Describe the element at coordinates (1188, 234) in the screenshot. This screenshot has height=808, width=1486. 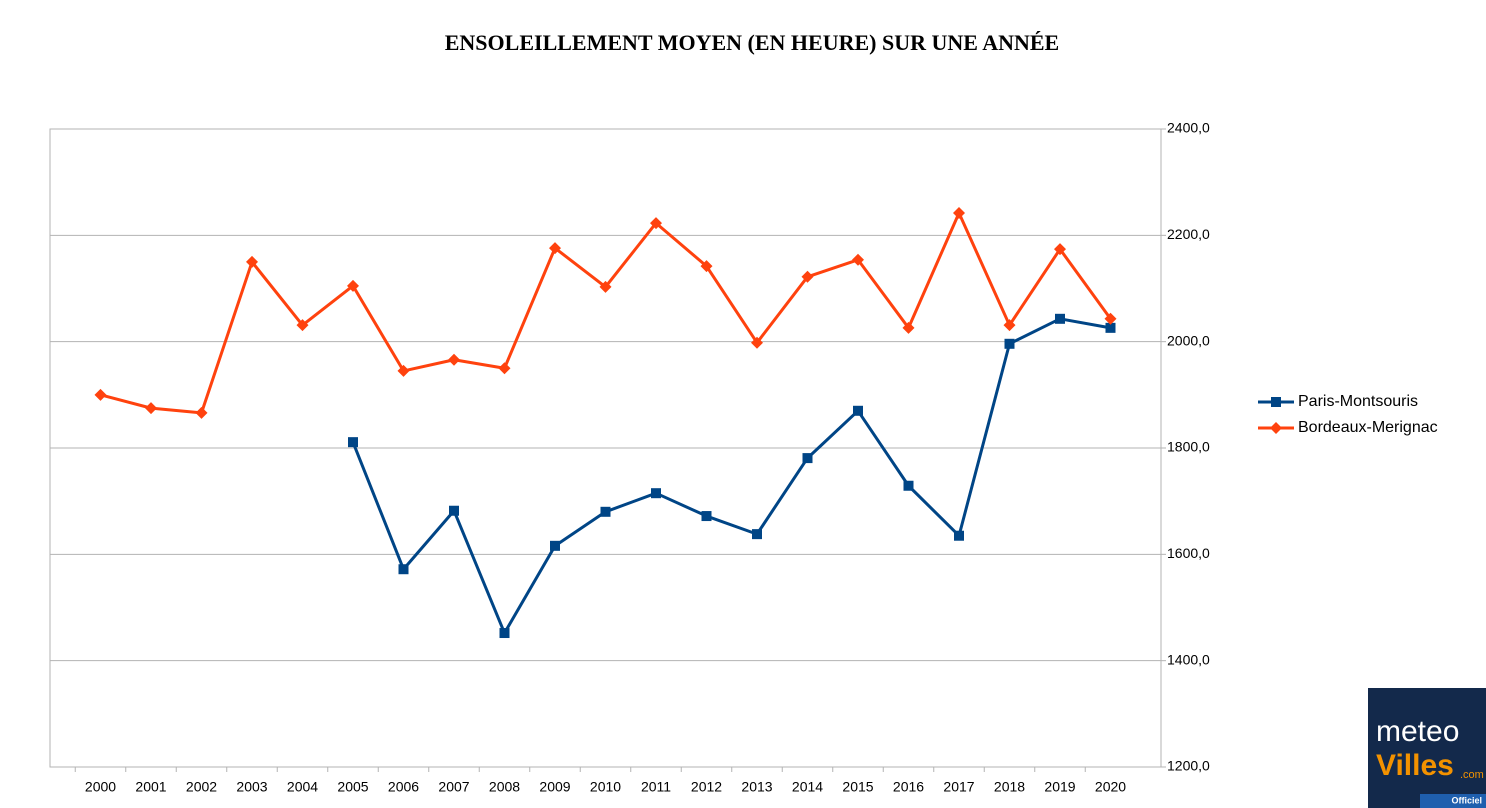
I see `y-tick-label: 2200,0` at that location.